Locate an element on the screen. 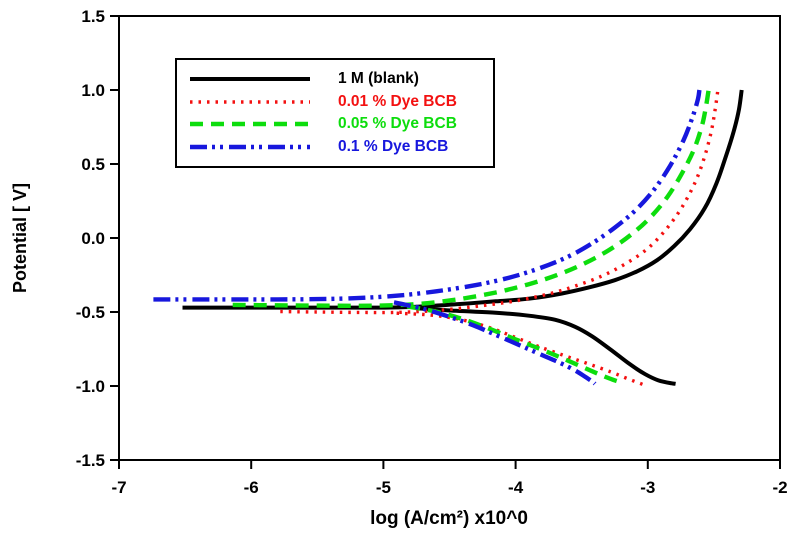  legend-label: 0.1 % Dye BCB is located at coordinates (393, 146).